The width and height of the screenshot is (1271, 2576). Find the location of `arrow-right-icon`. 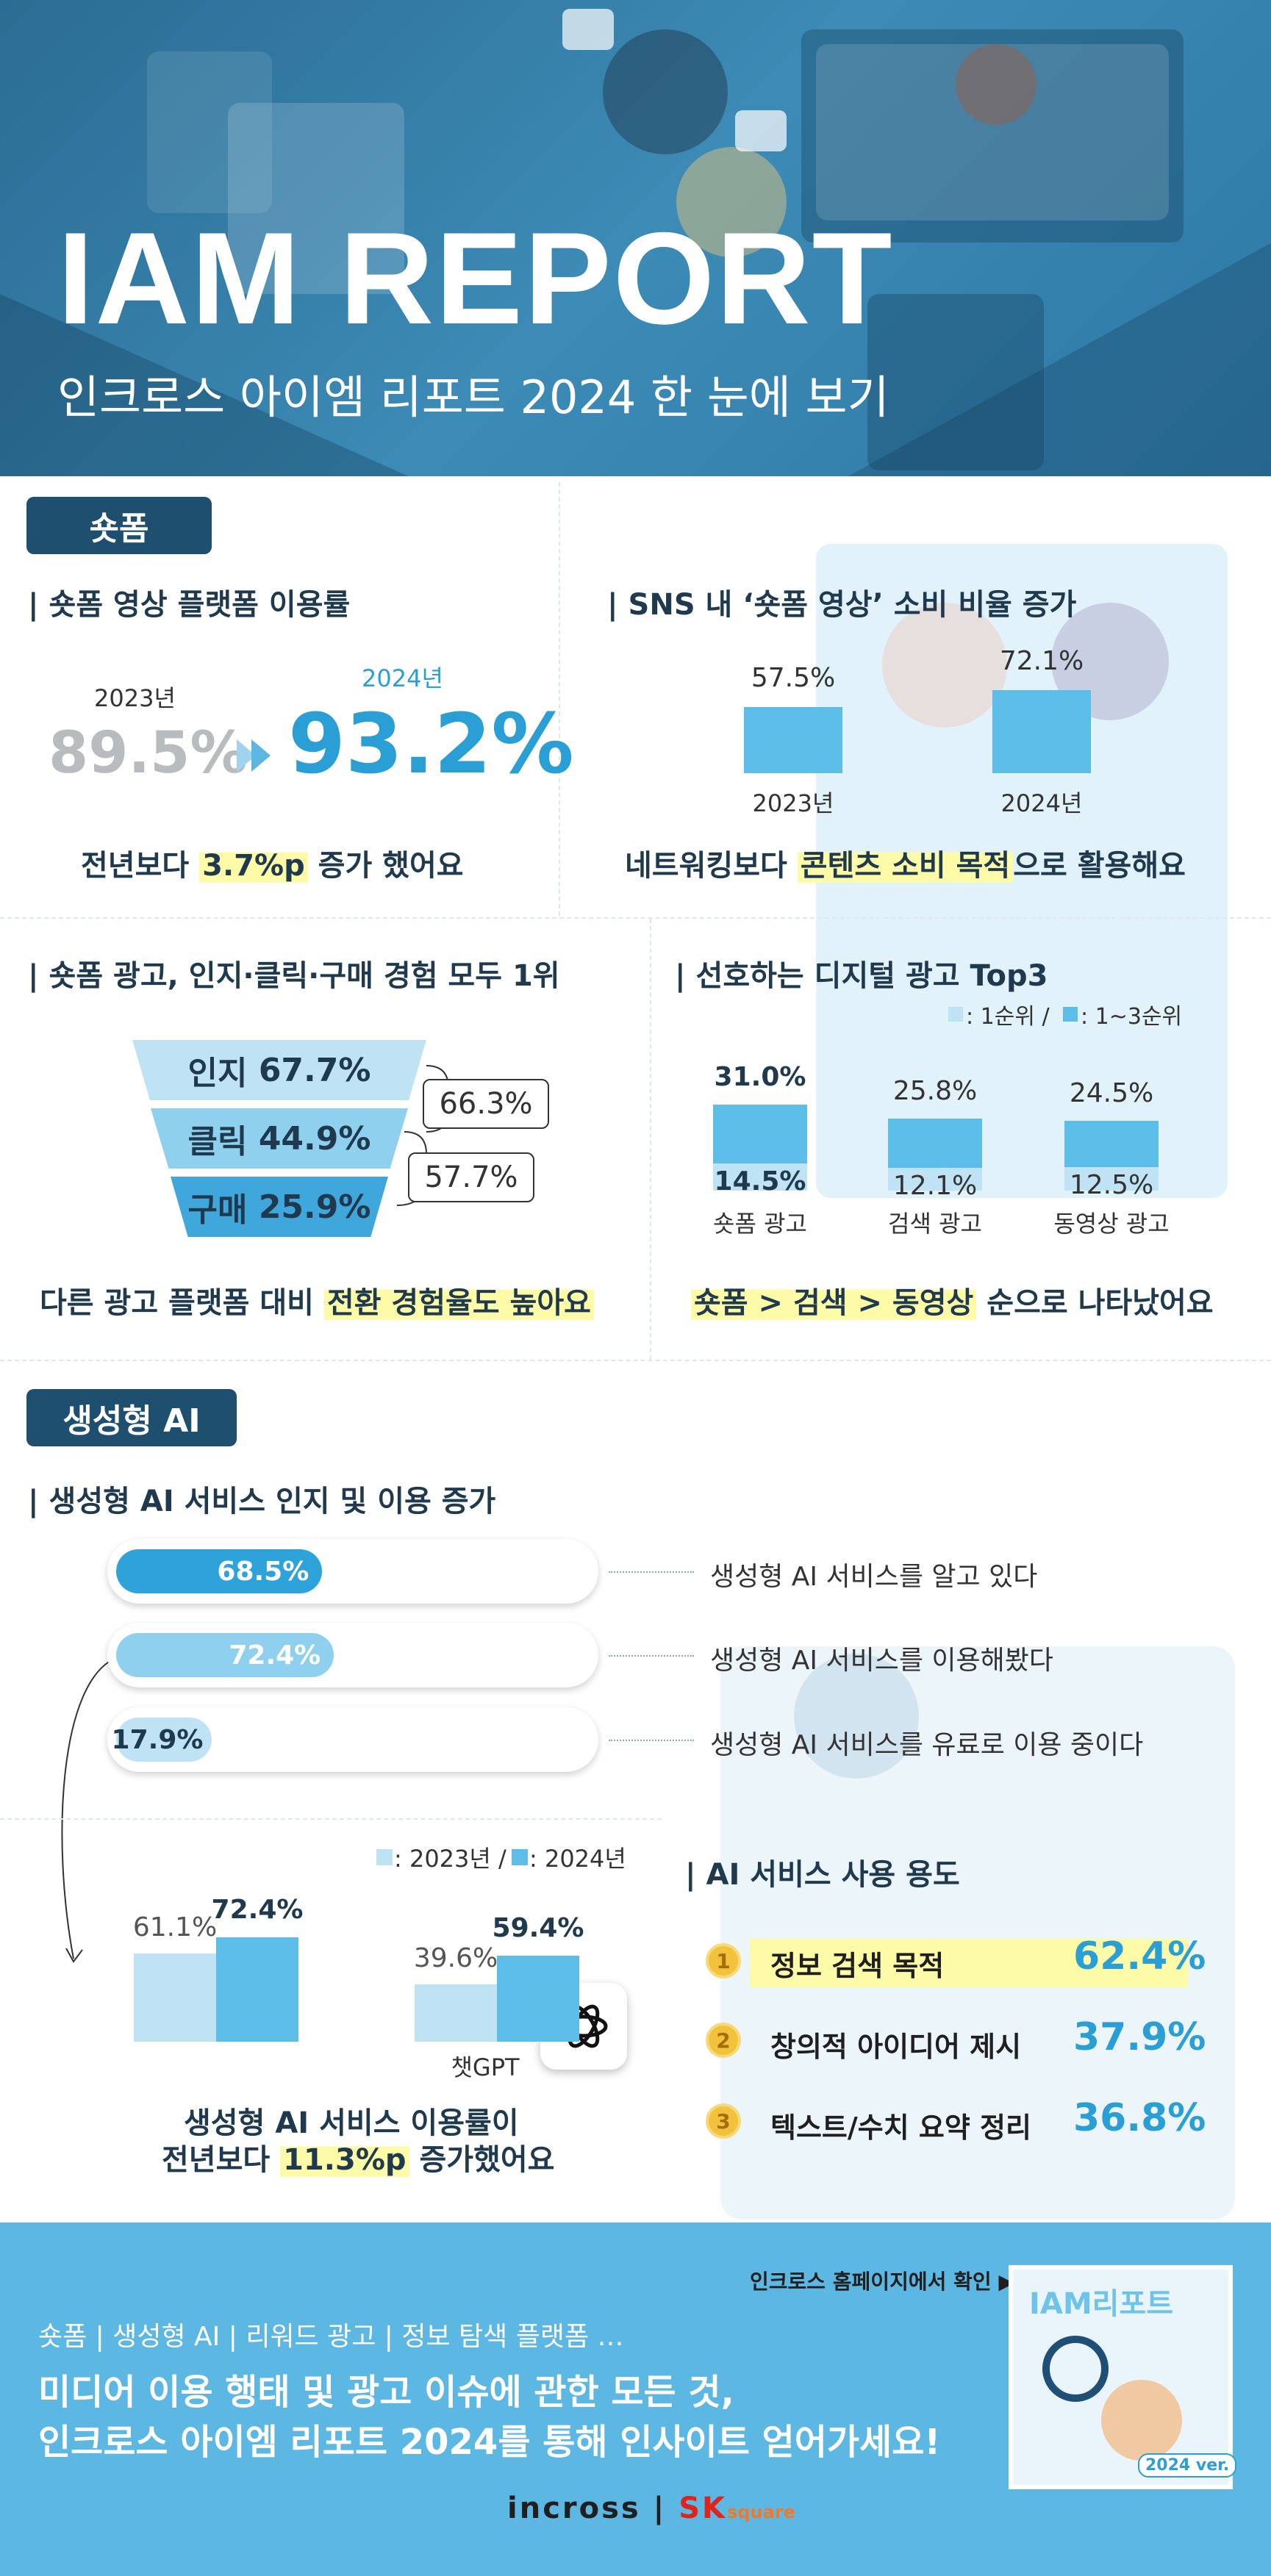

arrow-right-icon is located at coordinates (261, 755).